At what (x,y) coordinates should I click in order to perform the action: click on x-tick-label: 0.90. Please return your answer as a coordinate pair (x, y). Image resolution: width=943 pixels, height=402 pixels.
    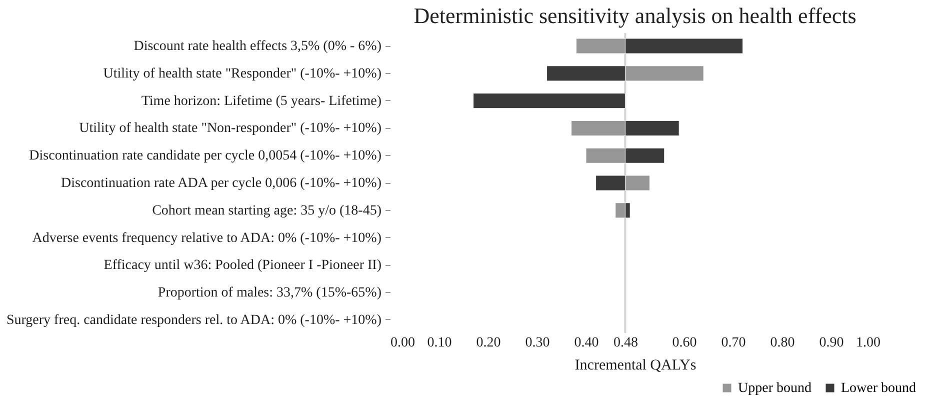
    Looking at the image, I should click on (831, 343).